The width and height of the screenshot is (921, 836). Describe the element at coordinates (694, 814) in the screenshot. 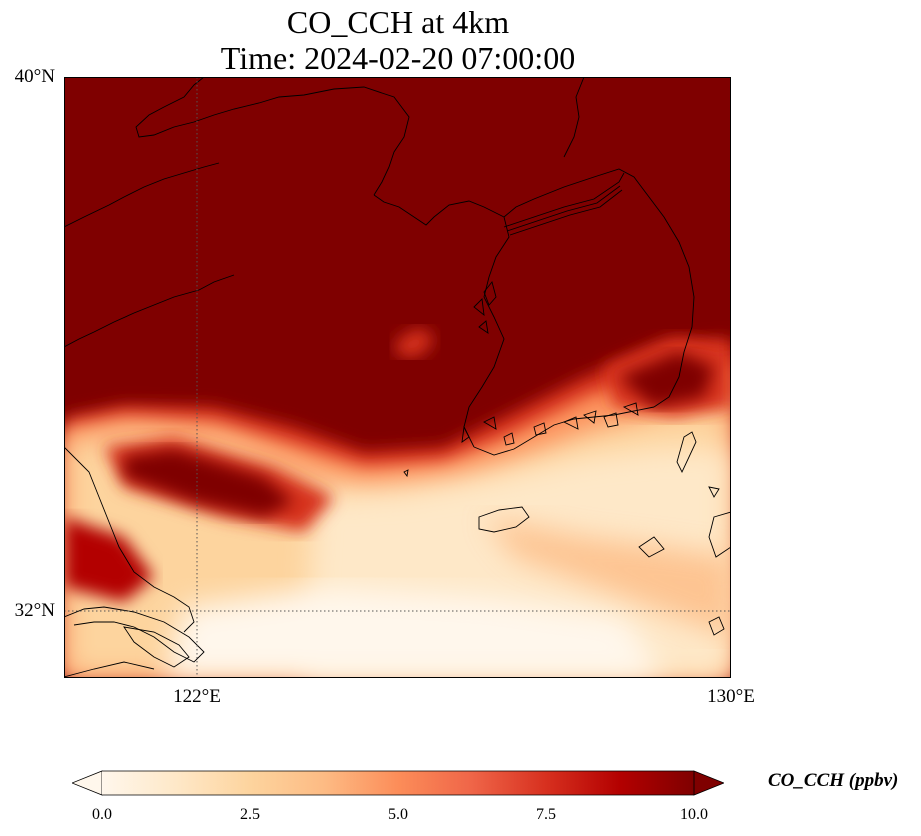

I see `colorbar-tick-4: 10.0` at that location.